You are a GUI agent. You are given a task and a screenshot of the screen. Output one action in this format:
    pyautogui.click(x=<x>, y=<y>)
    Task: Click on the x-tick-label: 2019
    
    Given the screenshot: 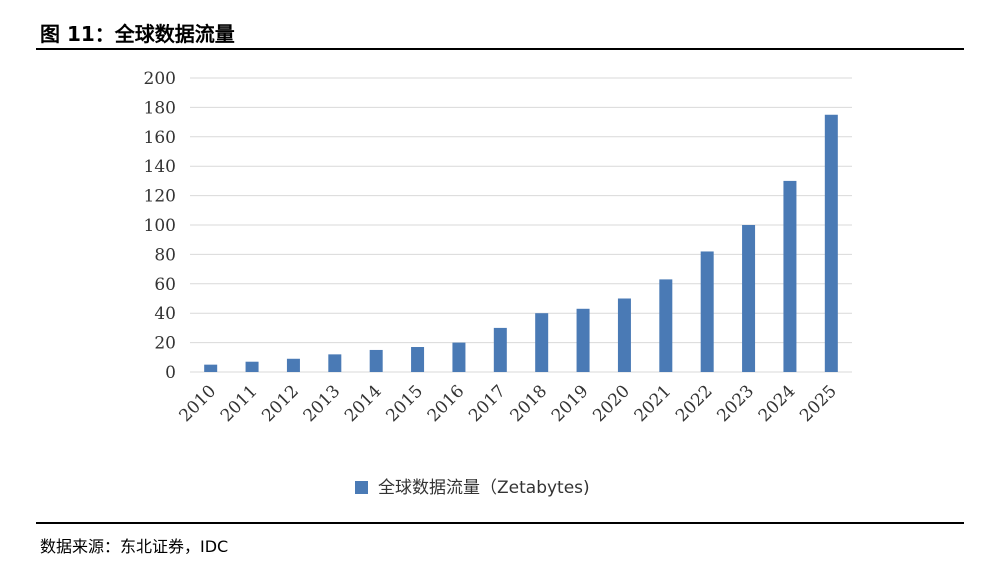 What is the action you would take?
    pyautogui.click(x=570, y=403)
    